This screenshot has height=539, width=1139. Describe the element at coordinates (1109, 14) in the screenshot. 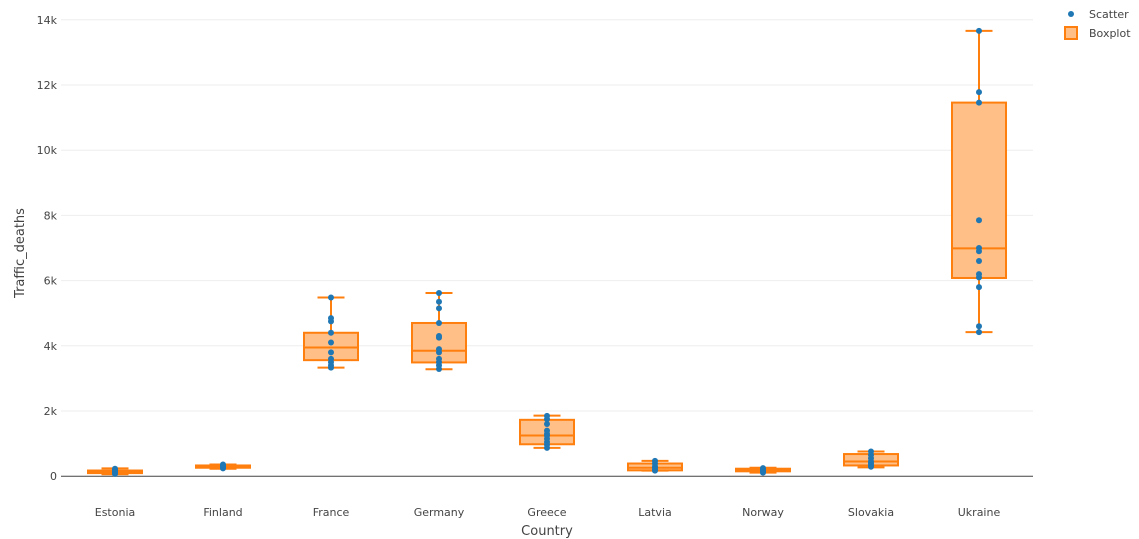

I see `legend-scatter-label: Scatter` at that location.